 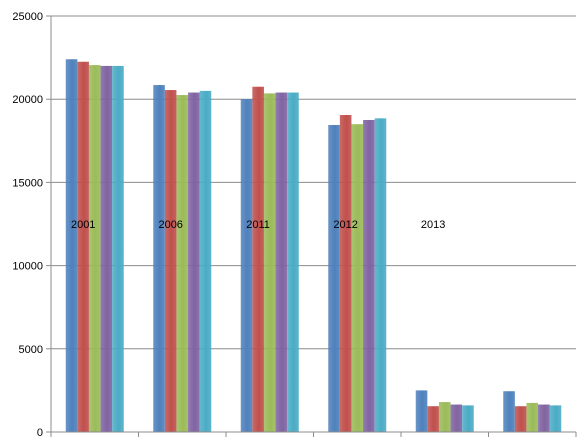 What do you see at coordinates (444, 417) in the screenshot?
I see `bar-series3-group5` at bounding box center [444, 417].